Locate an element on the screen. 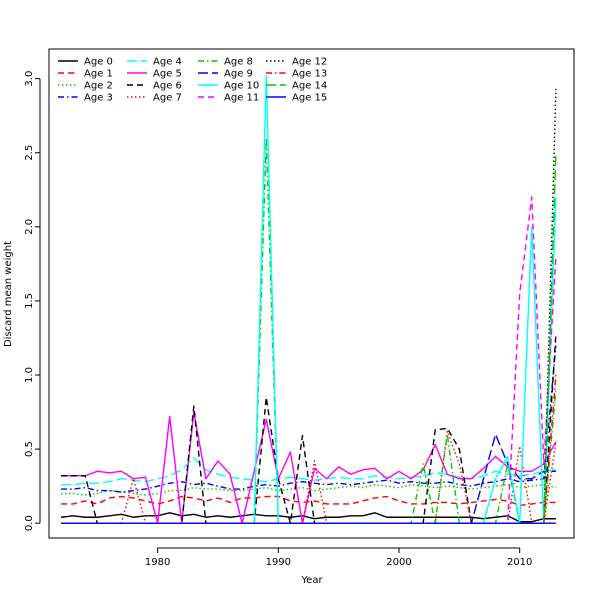 This screenshot has height=600, width=600. legend-item-age-9: Age 9 is located at coordinates (225, 74).